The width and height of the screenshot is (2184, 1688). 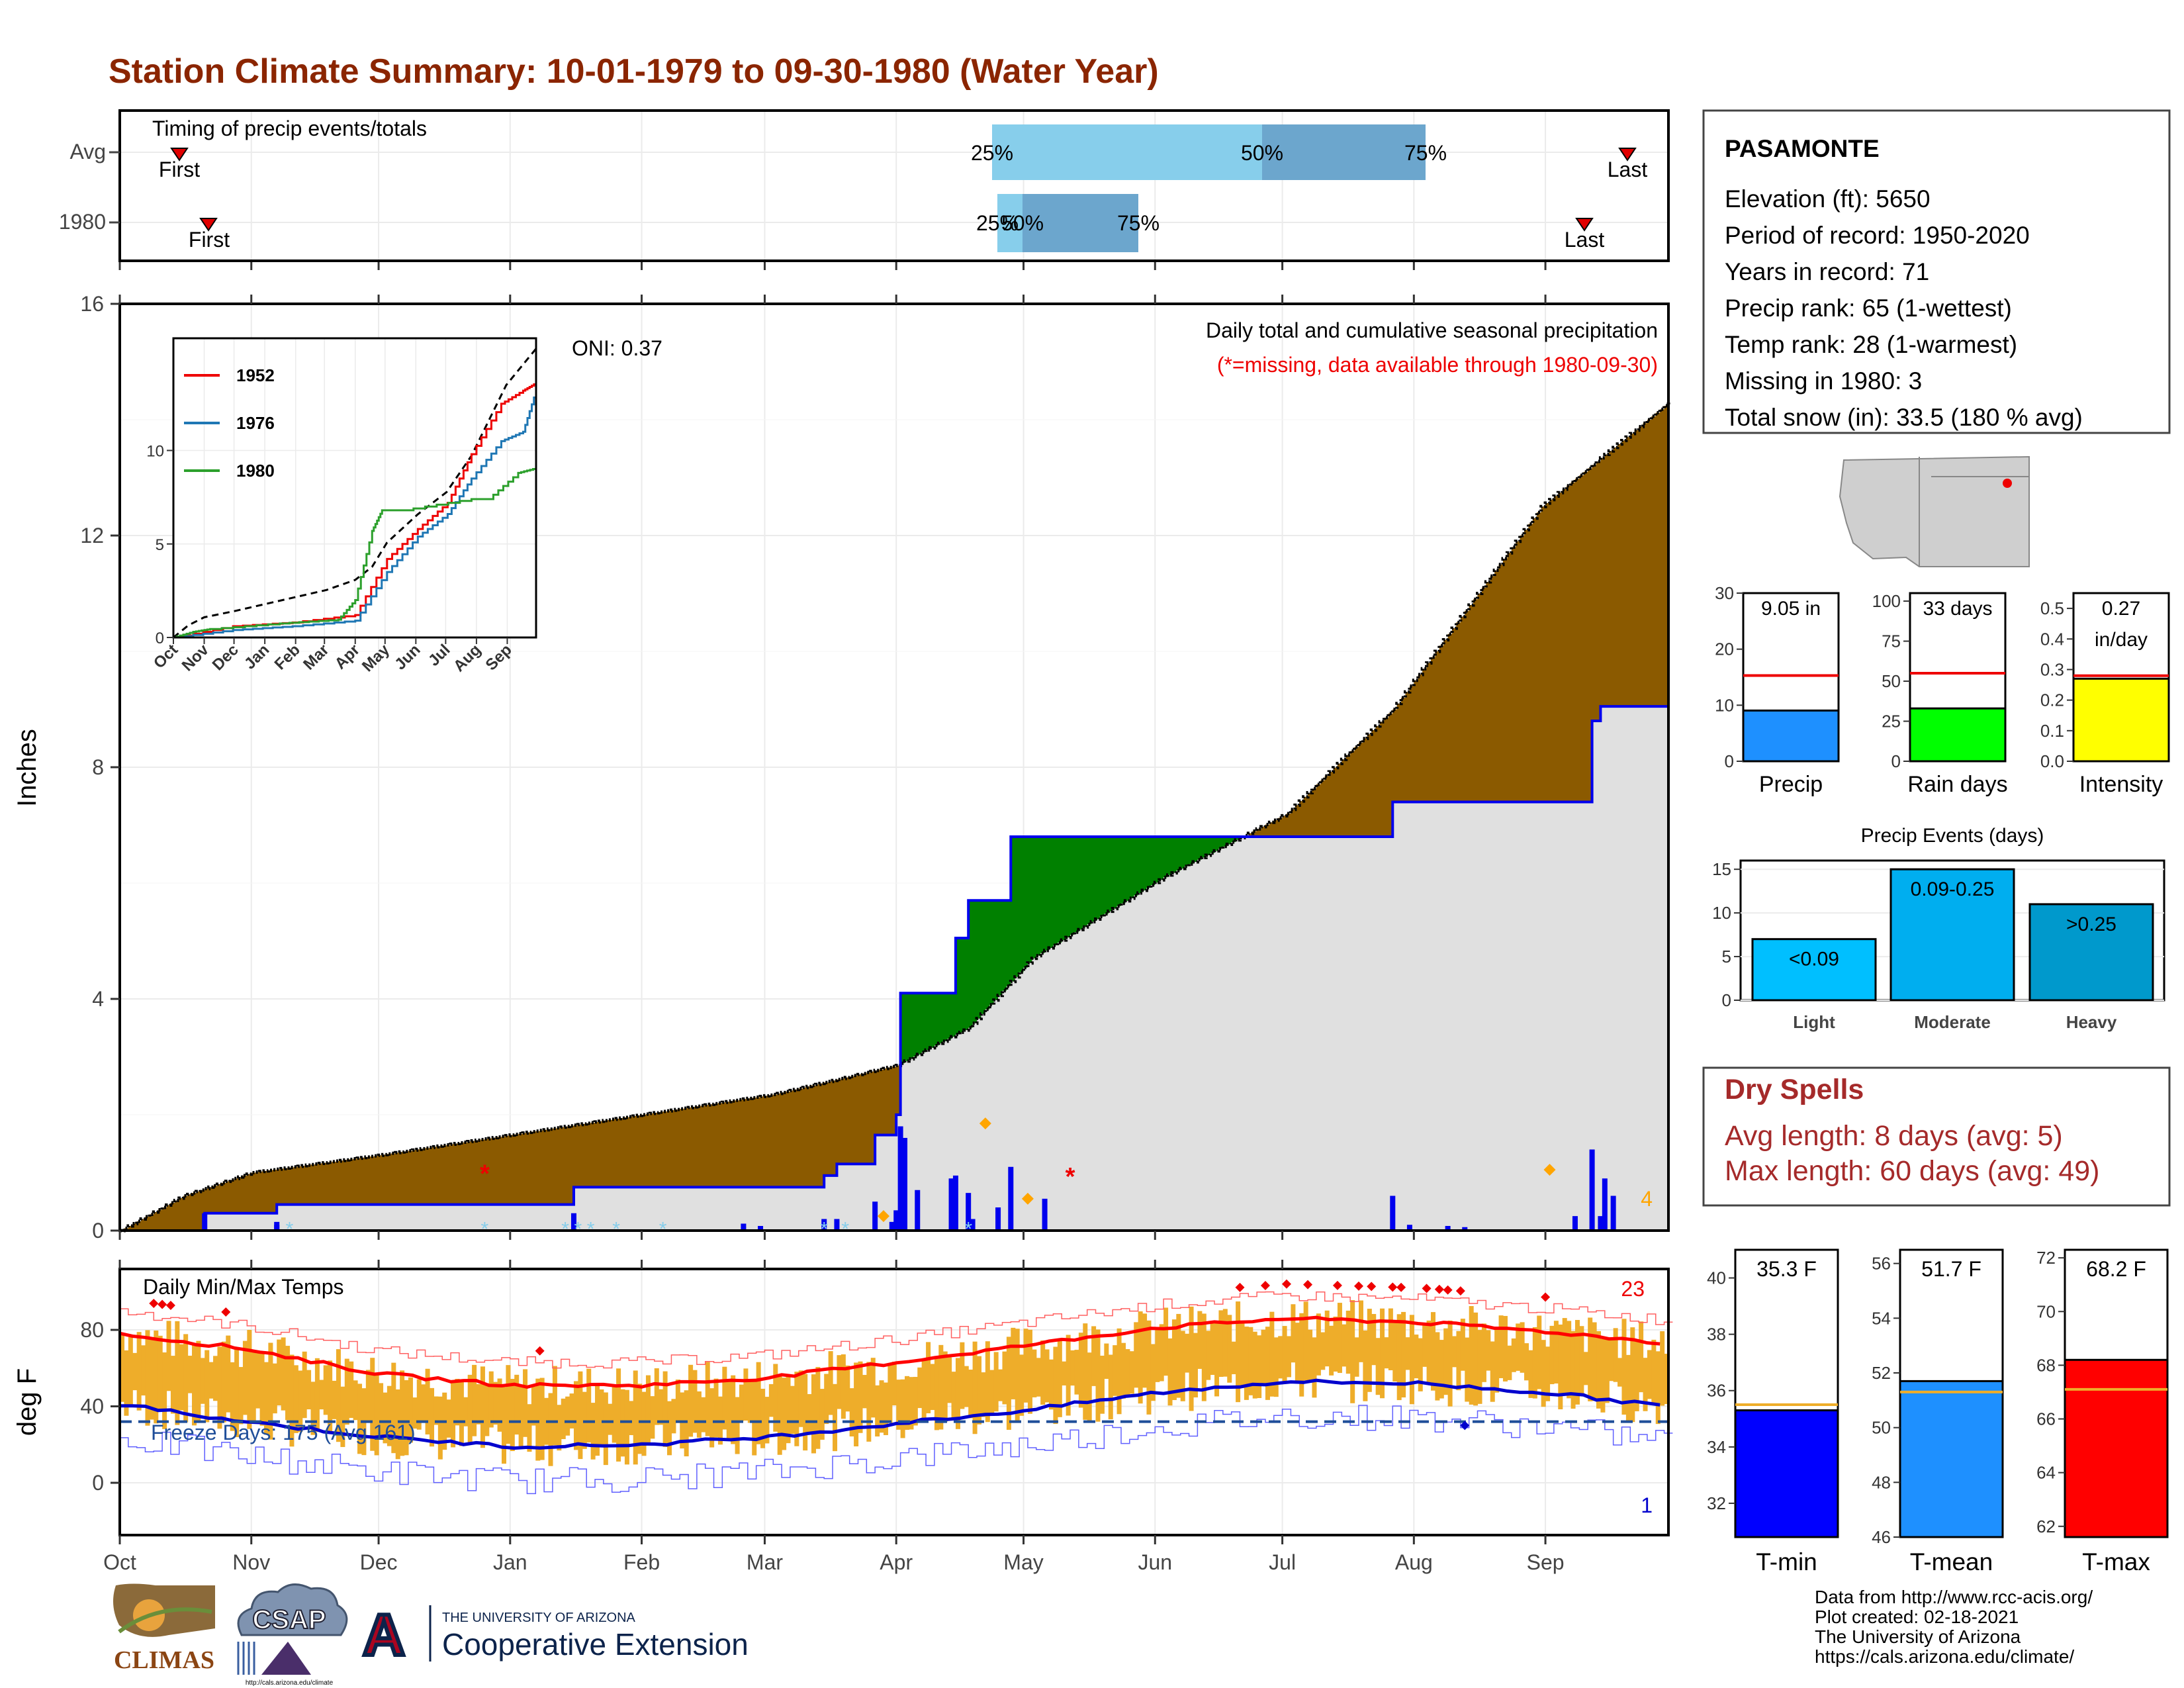 I want to click on month-label-feb: Feb, so click(x=641, y=1562).